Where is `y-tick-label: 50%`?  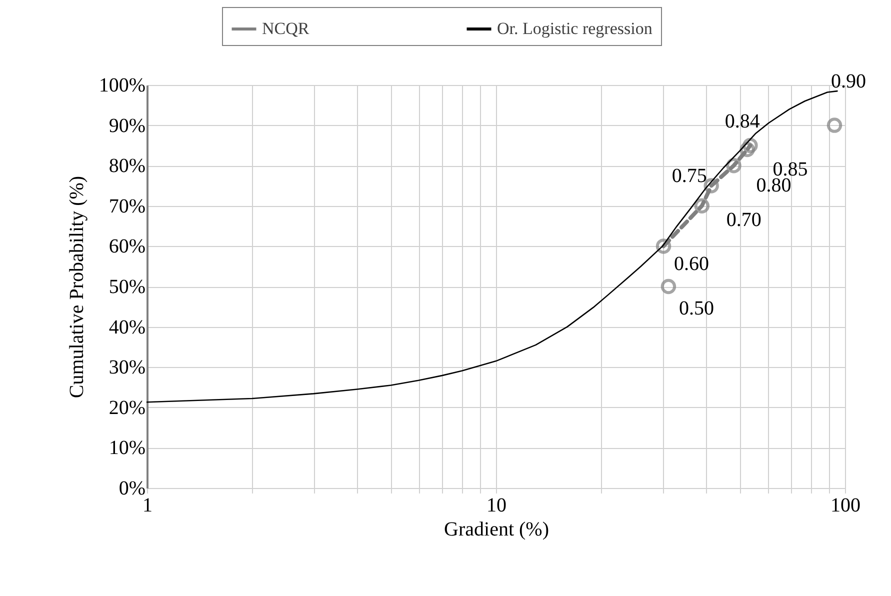 y-tick-label: 50% is located at coordinates (127, 287).